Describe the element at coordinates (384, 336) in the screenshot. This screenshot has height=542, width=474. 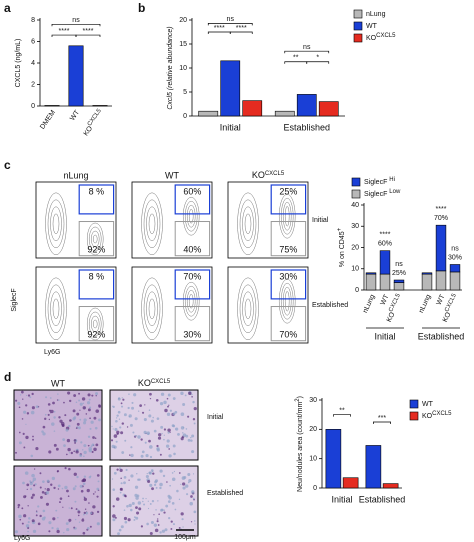
I see `group-label: Initial` at that location.